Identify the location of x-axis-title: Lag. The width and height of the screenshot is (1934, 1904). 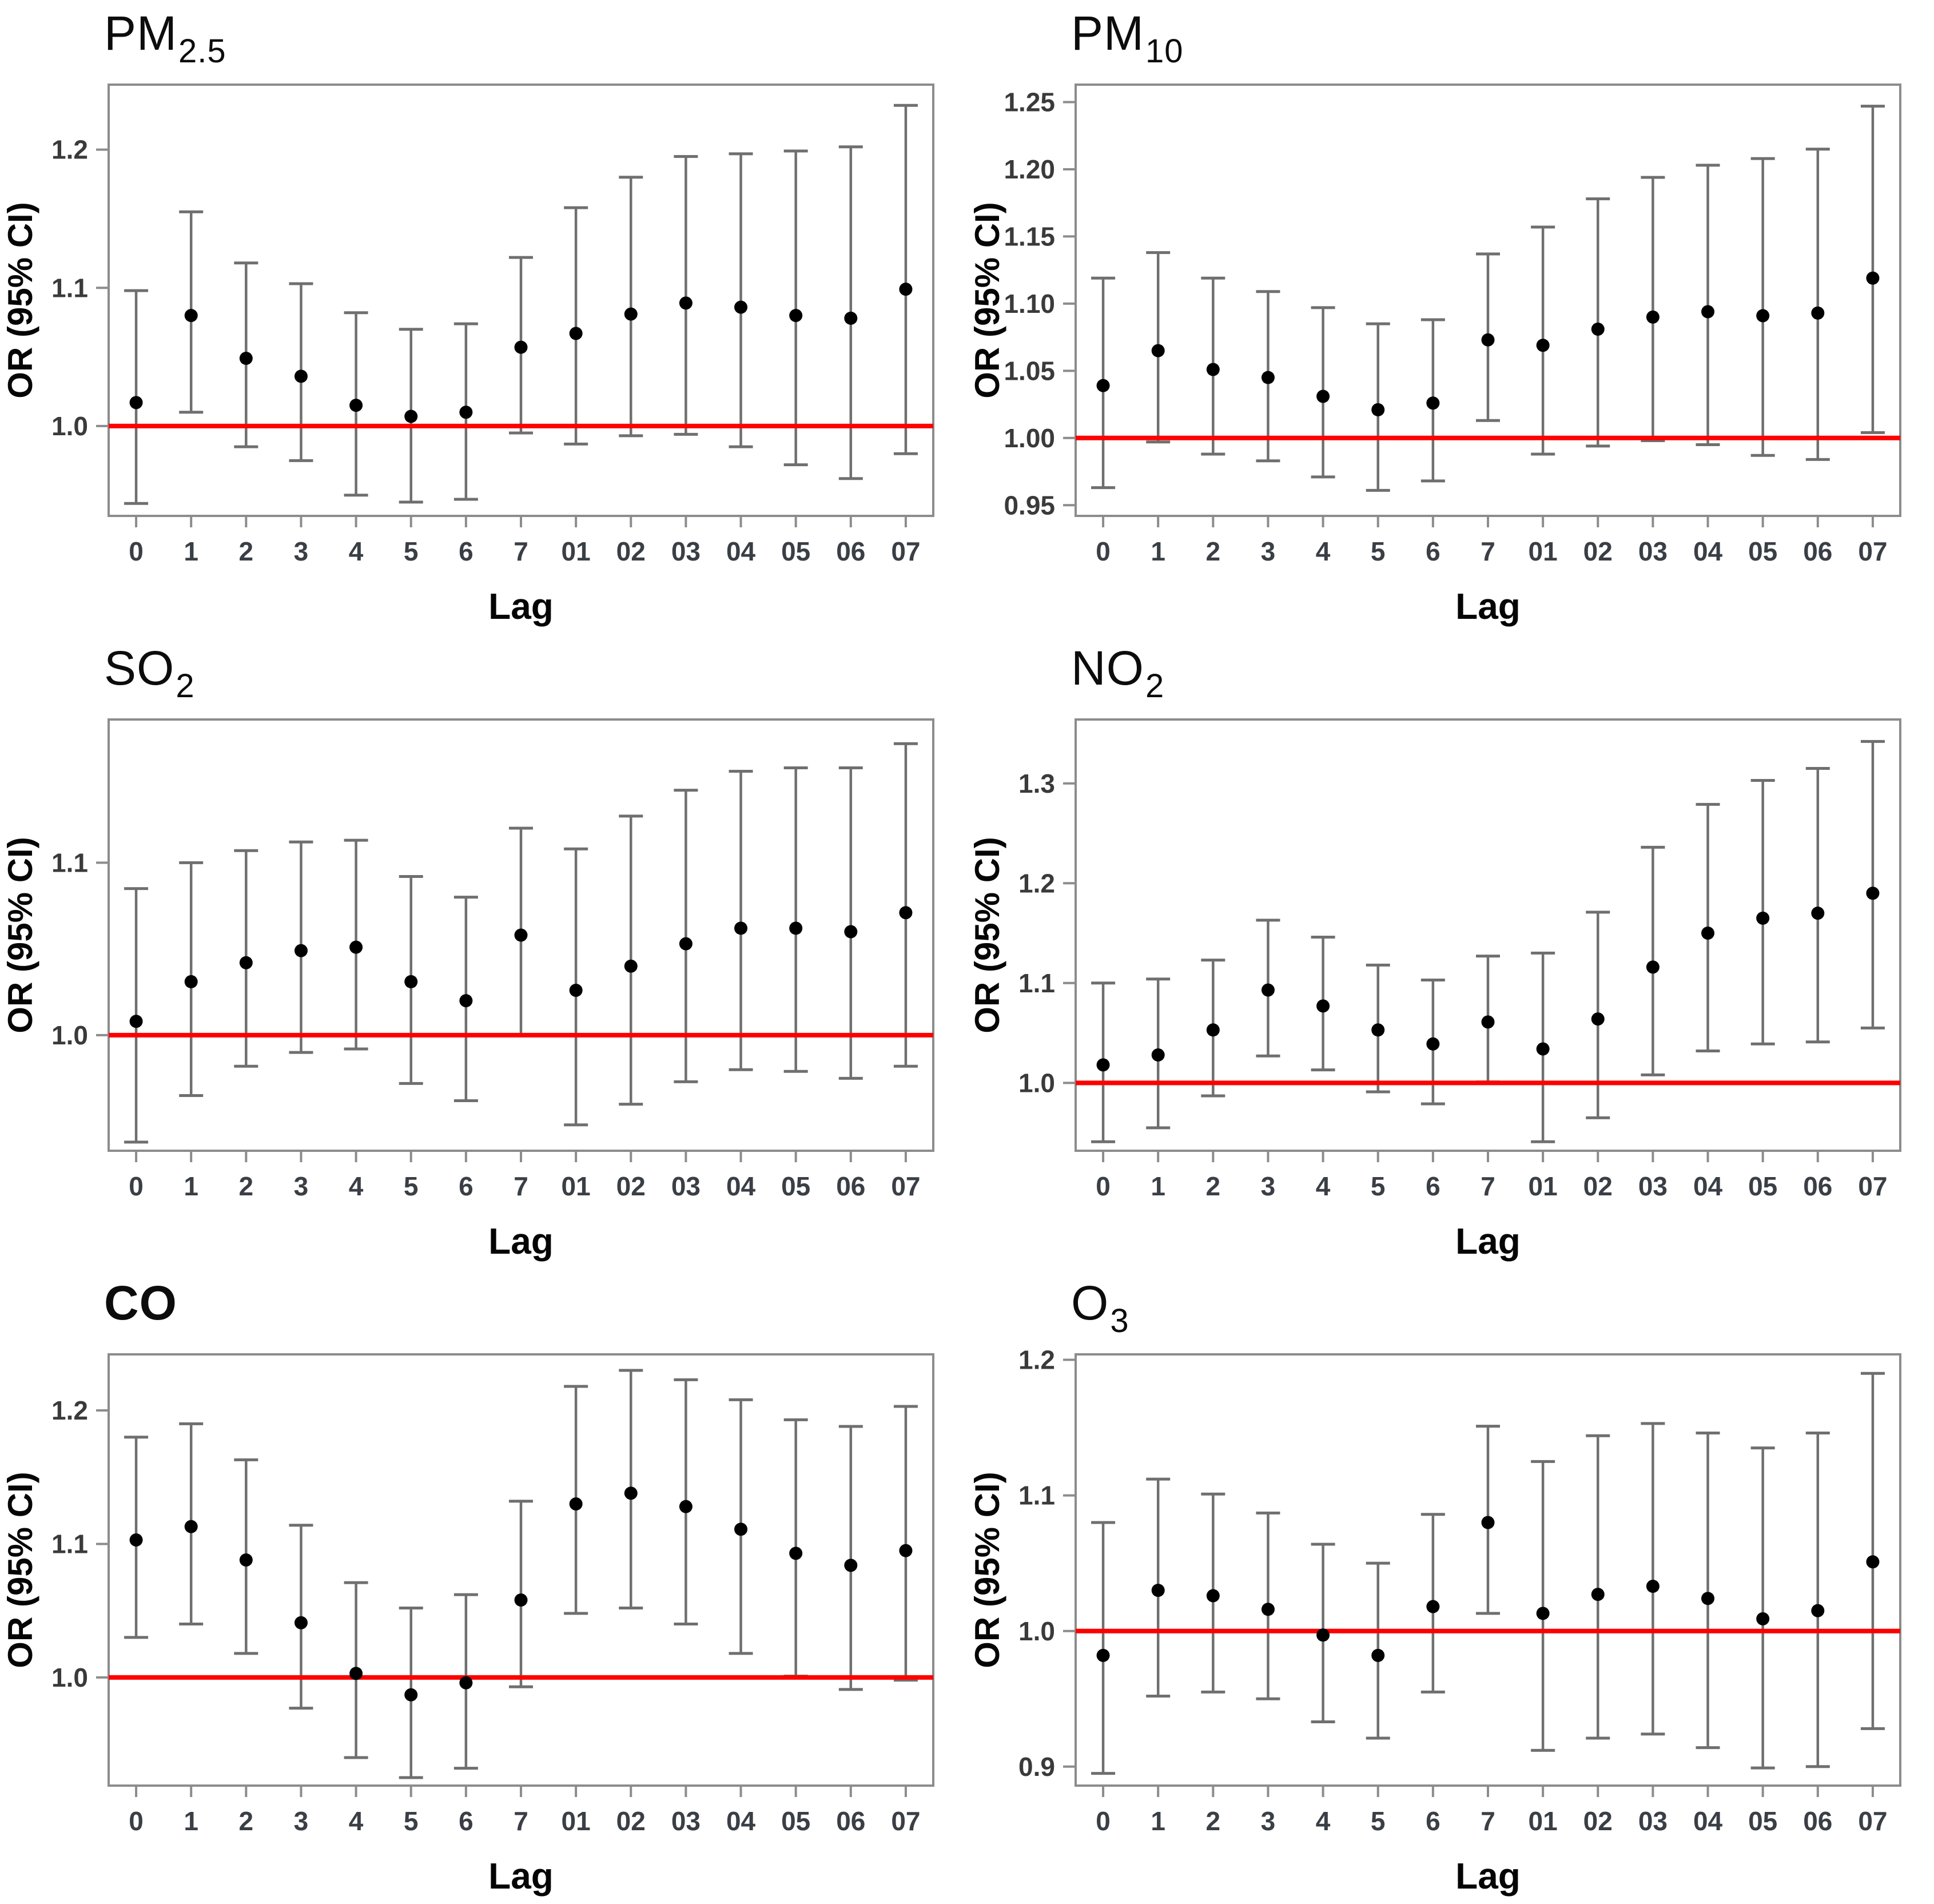
(1488, 606).